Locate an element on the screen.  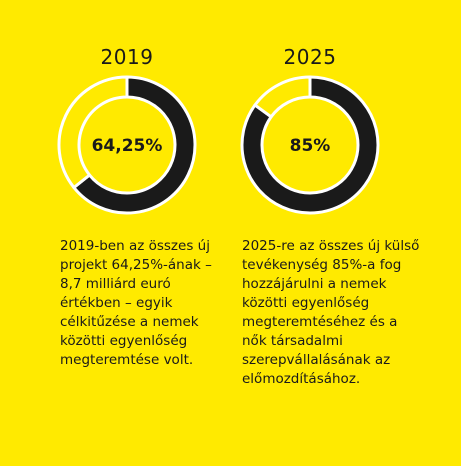
chart-title: 2019 is located at coordinates (127, 57).